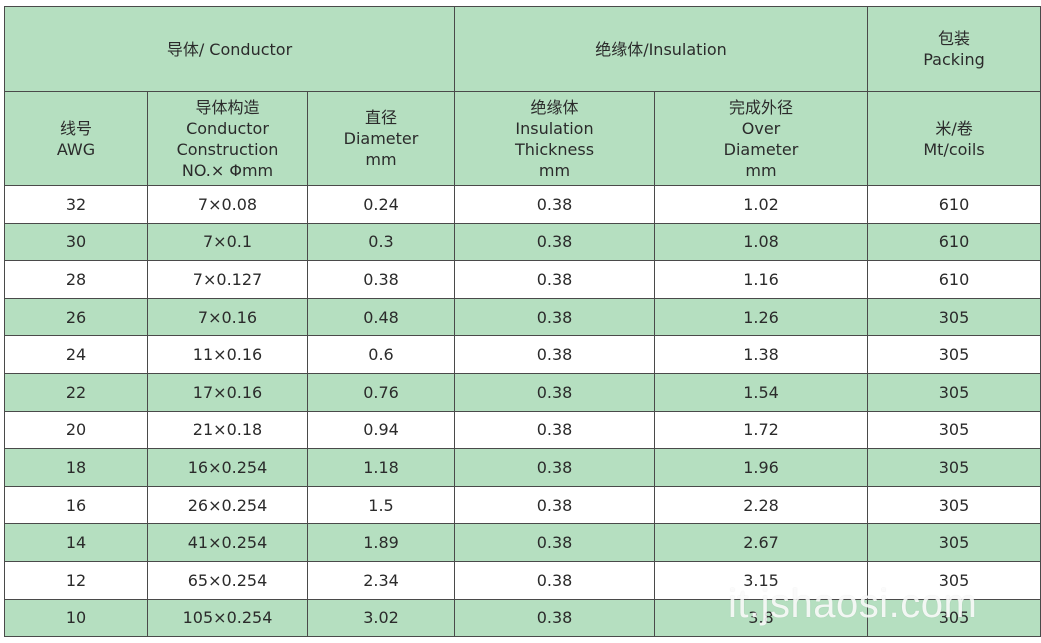  Describe the element at coordinates (761, 107) in the screenshot. I see `over-diameter-header-cn: 完成外径` at that location.